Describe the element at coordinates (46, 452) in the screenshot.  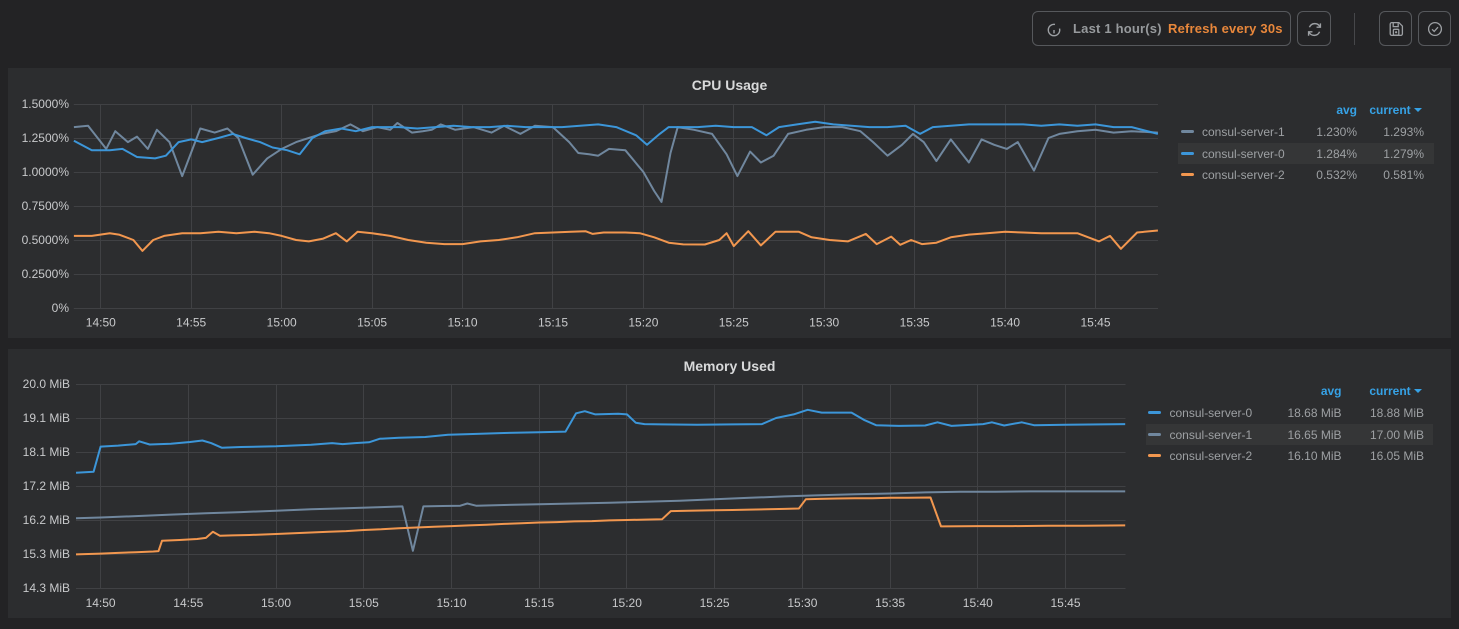
I see `svg-text: 18.1 MiB` at that location.